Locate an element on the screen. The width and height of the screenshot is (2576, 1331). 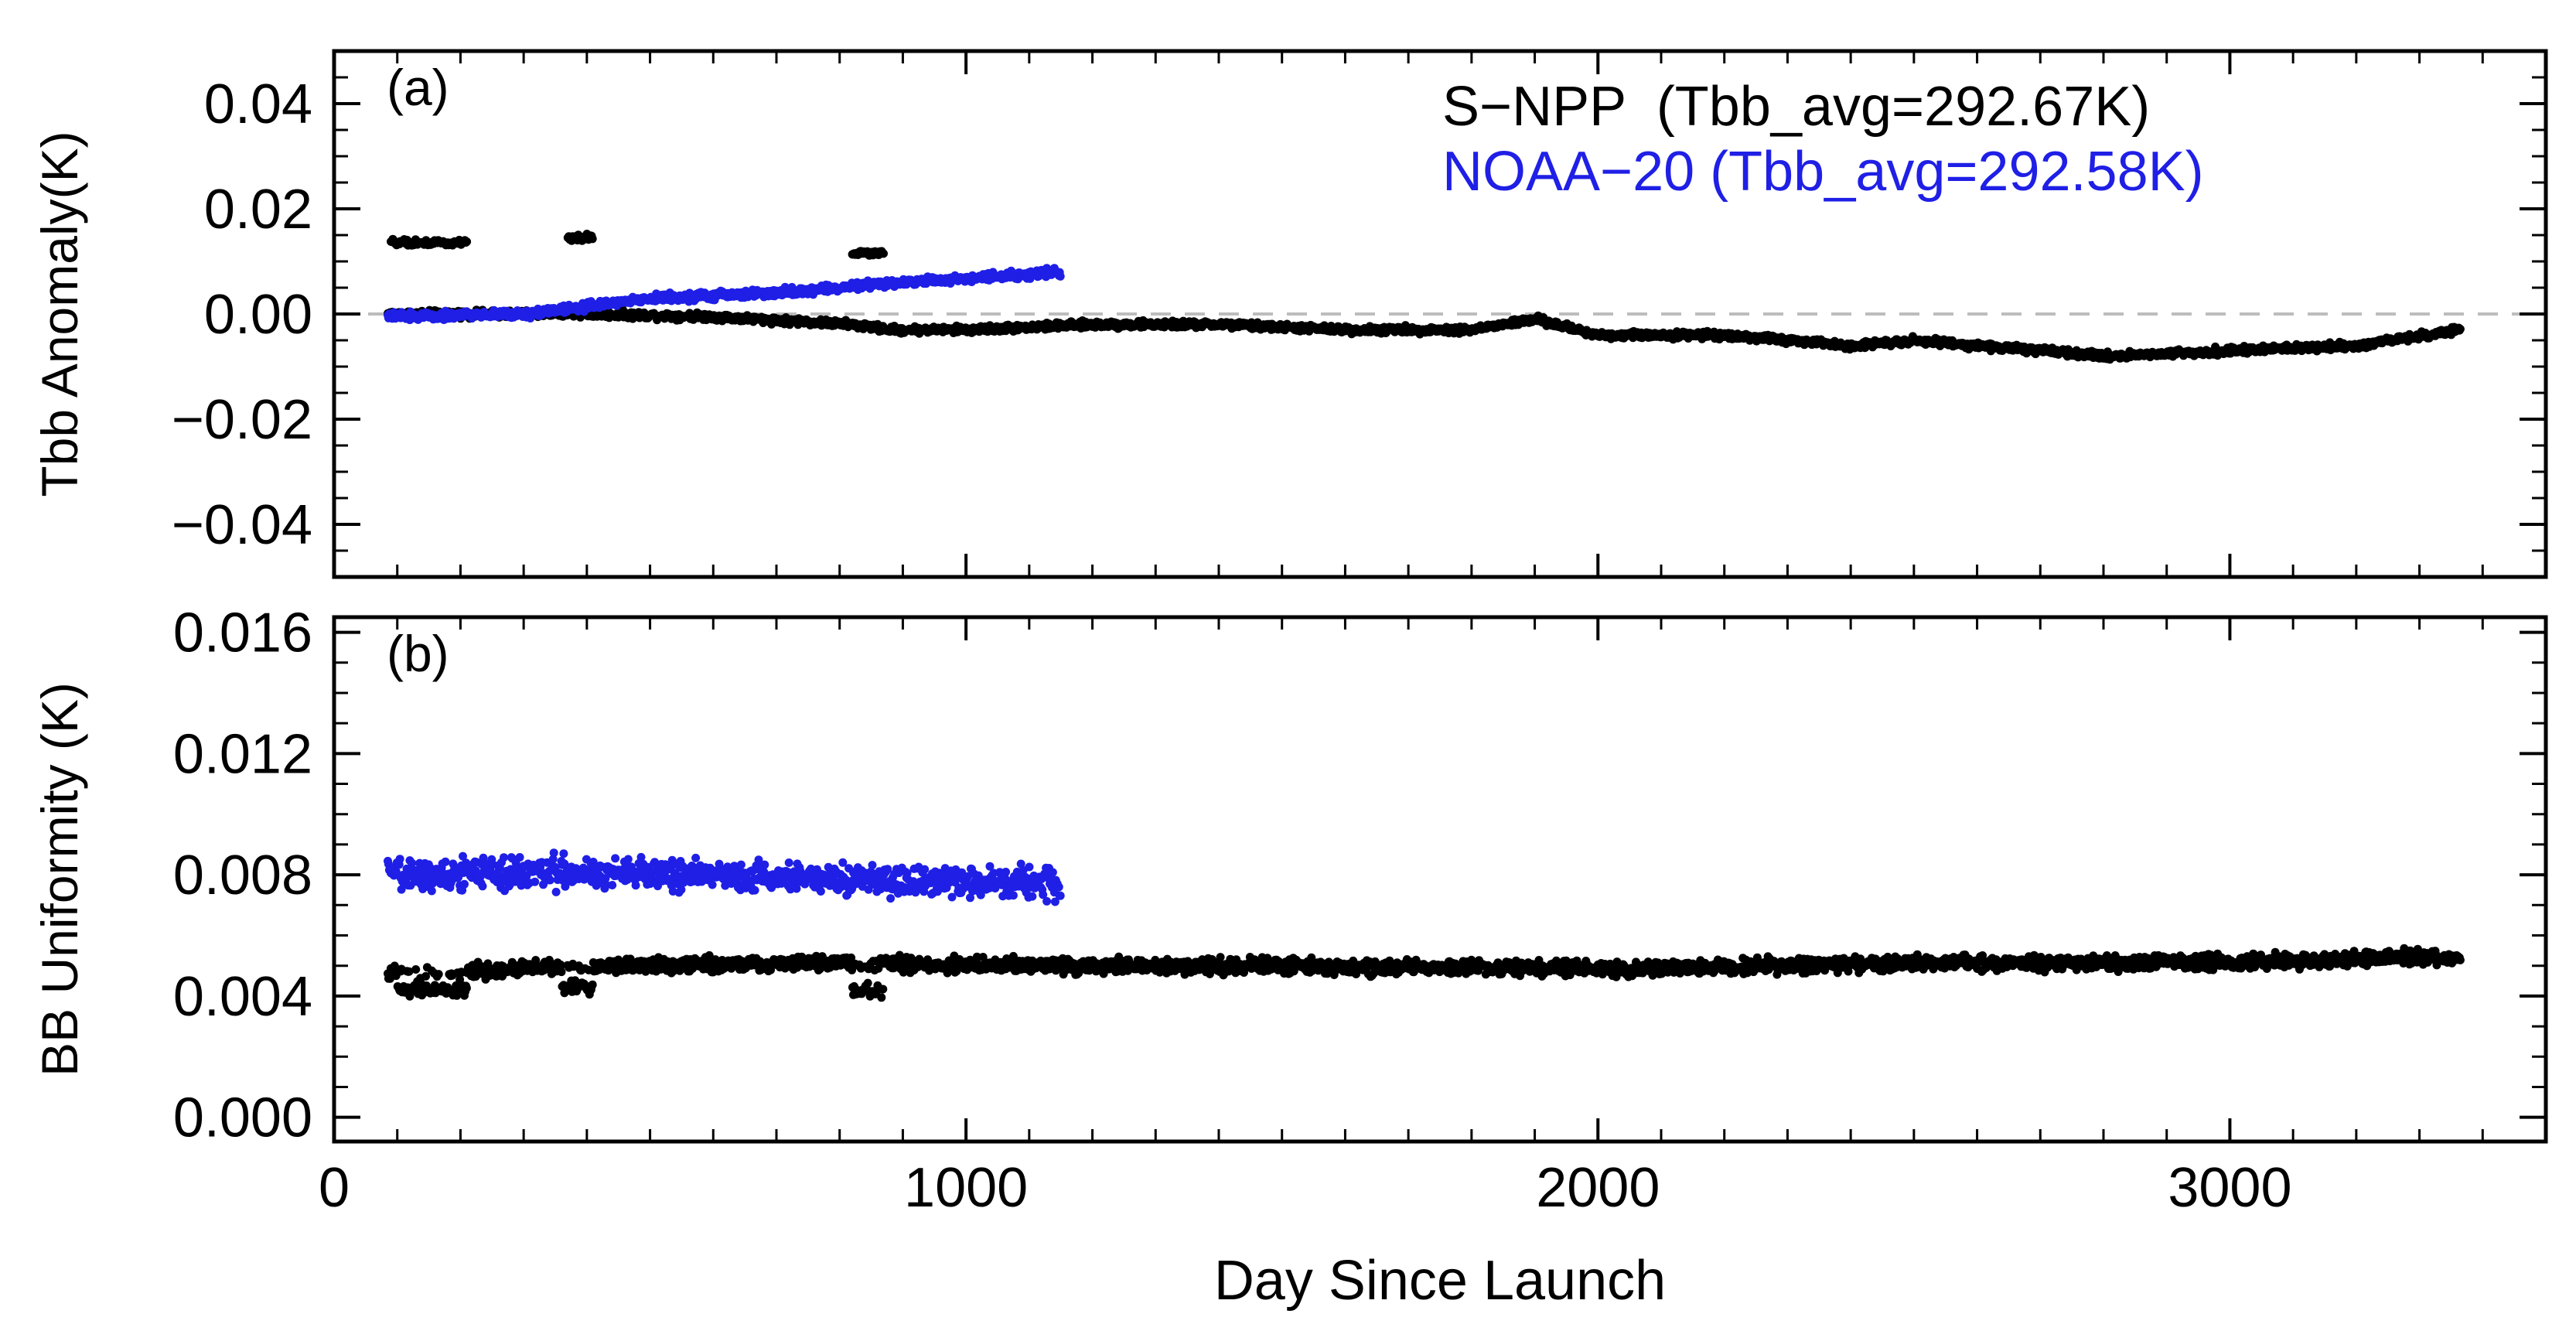
y-tick-label: −0.04 is located at coordinates (242, 525).